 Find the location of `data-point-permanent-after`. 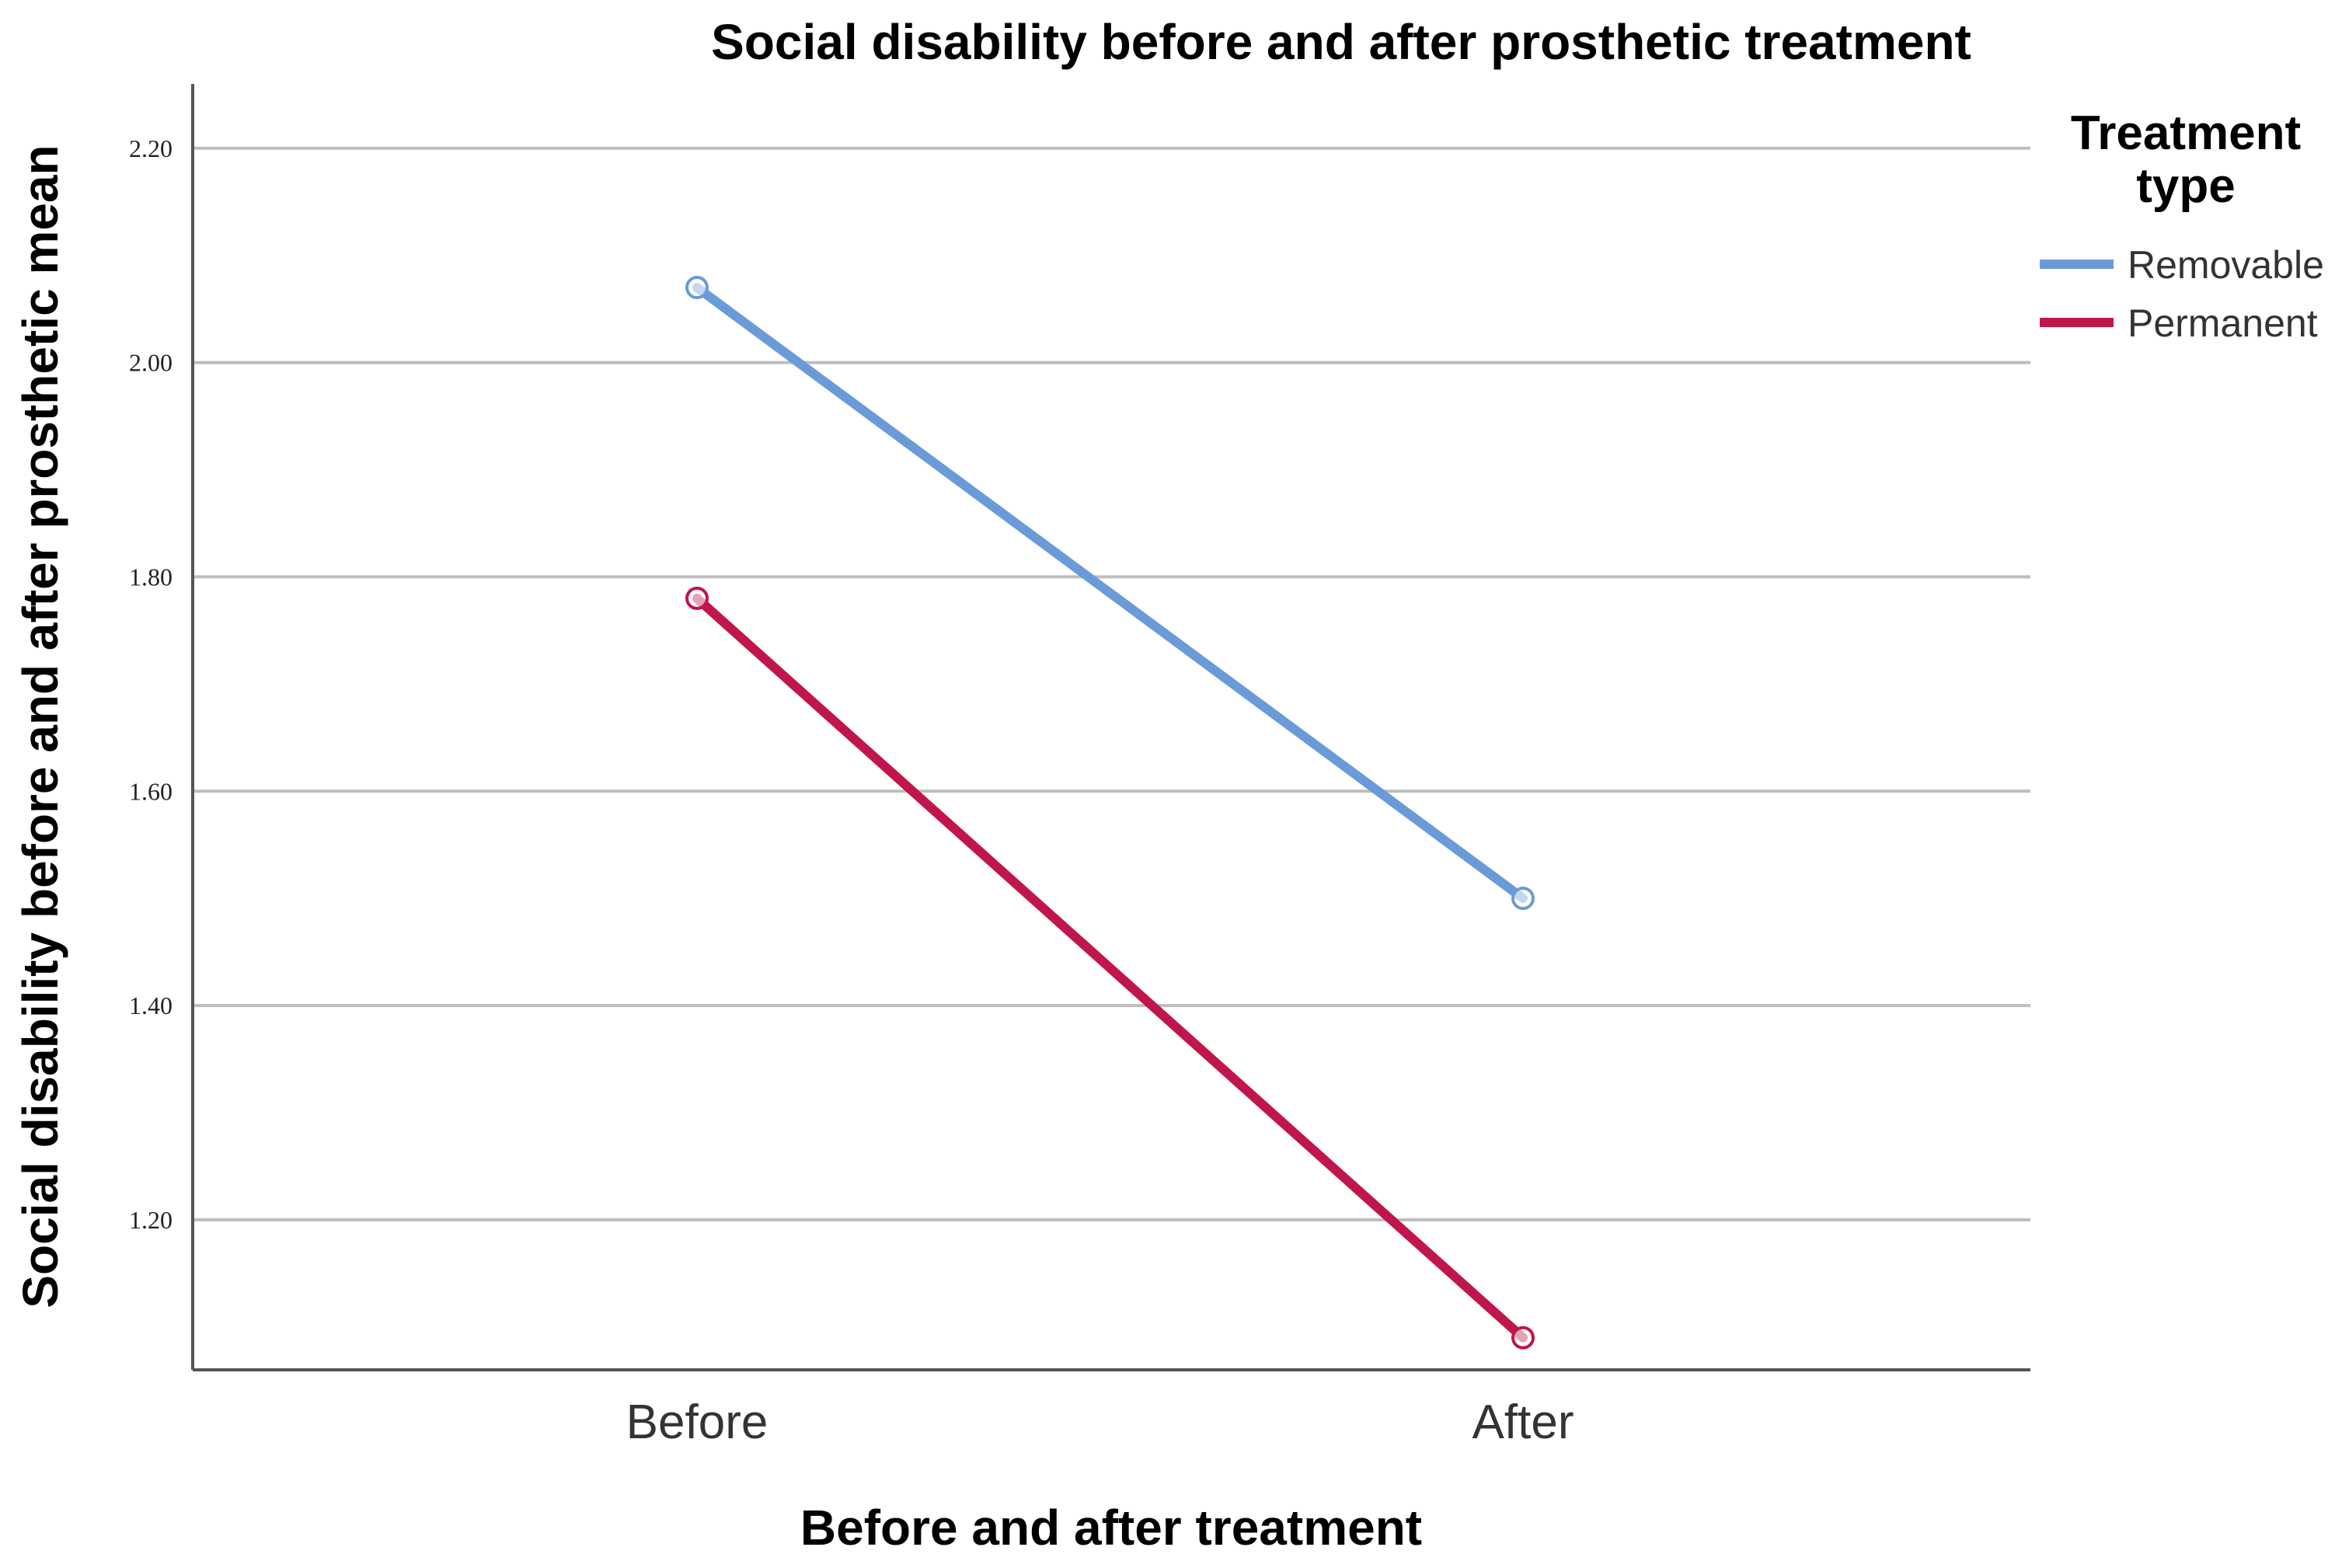

data-point-permanent-after is located at coordinates (1523, 1338).